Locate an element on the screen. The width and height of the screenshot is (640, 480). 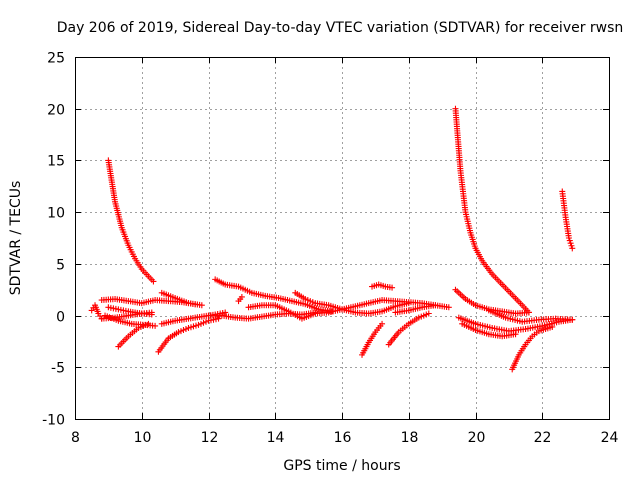
y-tick-label: 10 is located at coordinates (56, 214).